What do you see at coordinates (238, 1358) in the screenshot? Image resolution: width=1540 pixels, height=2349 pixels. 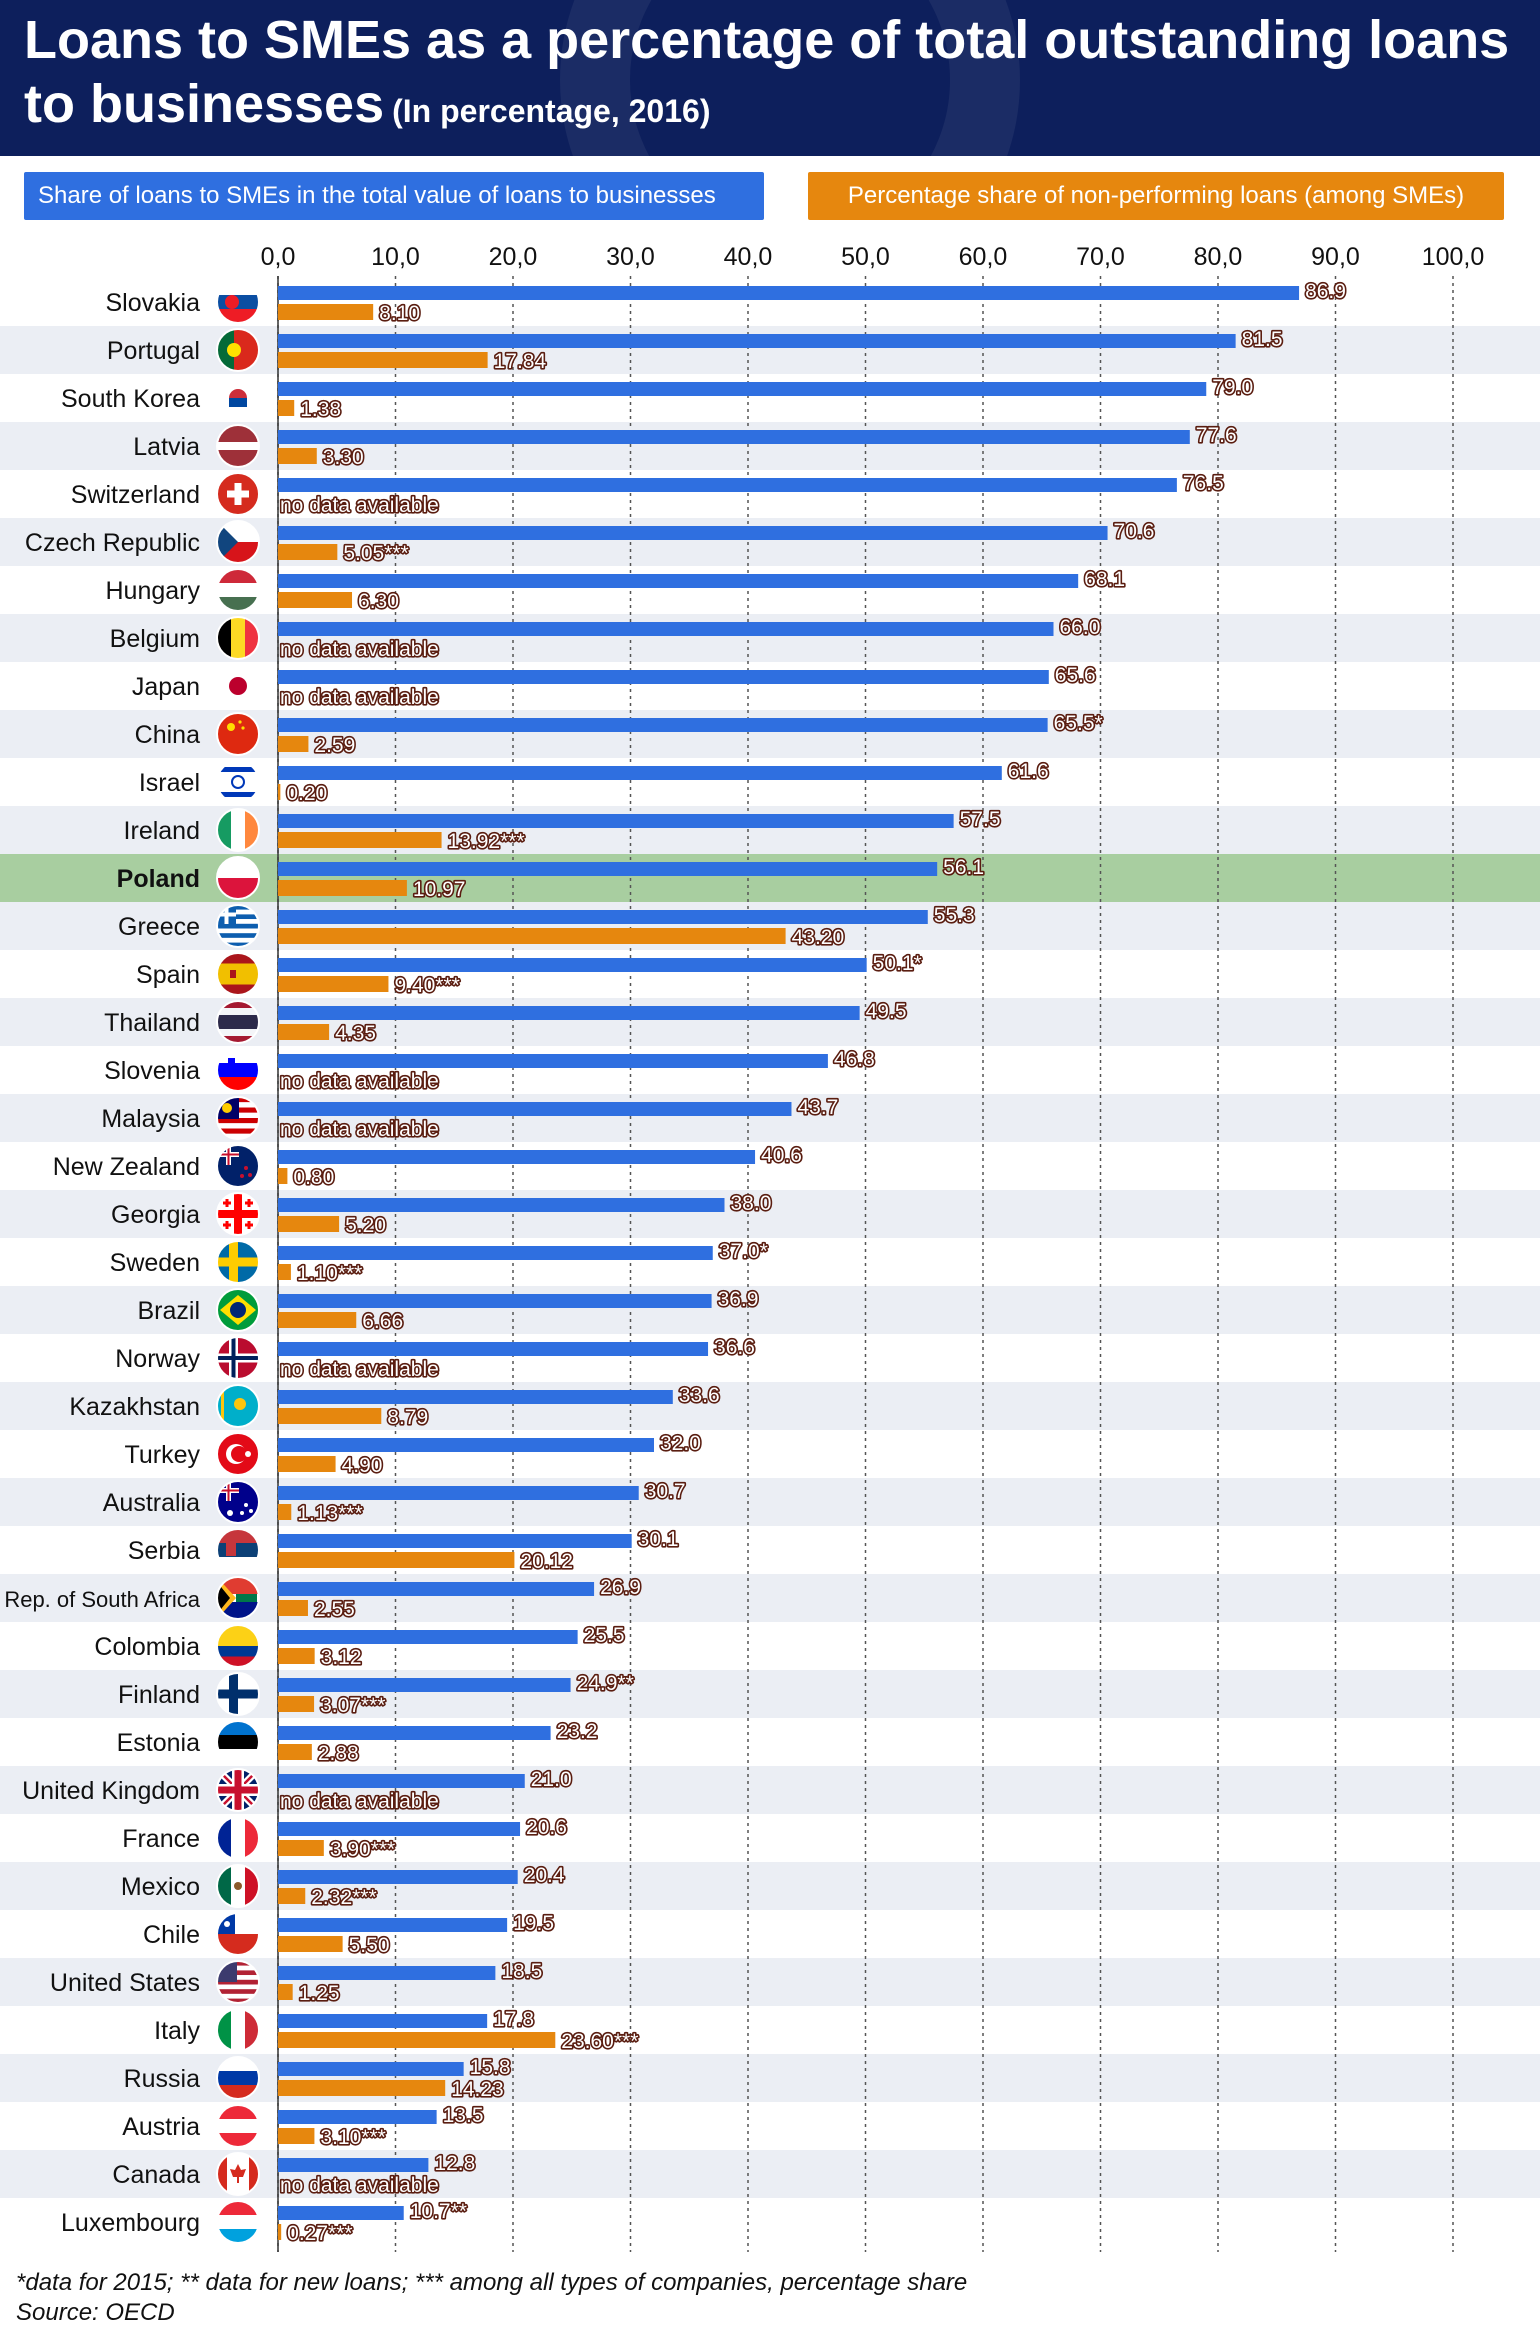 I see `norway-flag` at bounding box center [238, 1358].